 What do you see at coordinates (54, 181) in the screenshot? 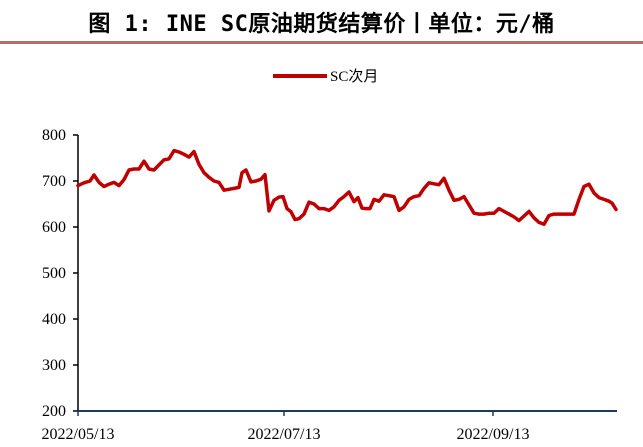
I see `y-tick-label: 700` at bounding box center [54, 181].